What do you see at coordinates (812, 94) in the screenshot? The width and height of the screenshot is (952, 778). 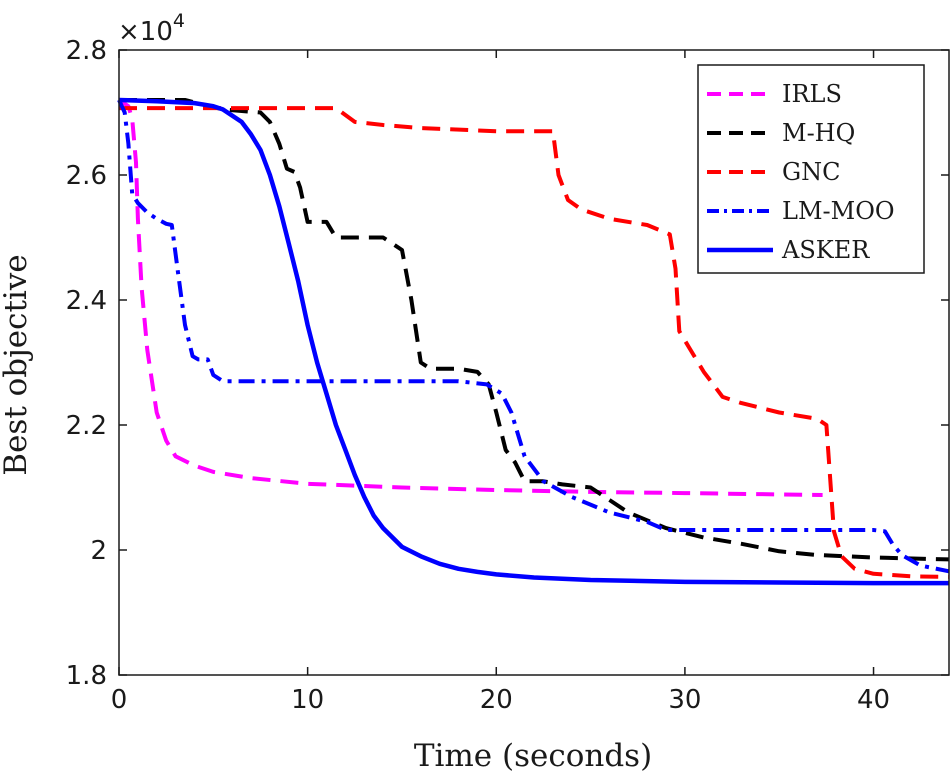 I see `legend-label-irls: IRLS` at bounding box center [812, 94].